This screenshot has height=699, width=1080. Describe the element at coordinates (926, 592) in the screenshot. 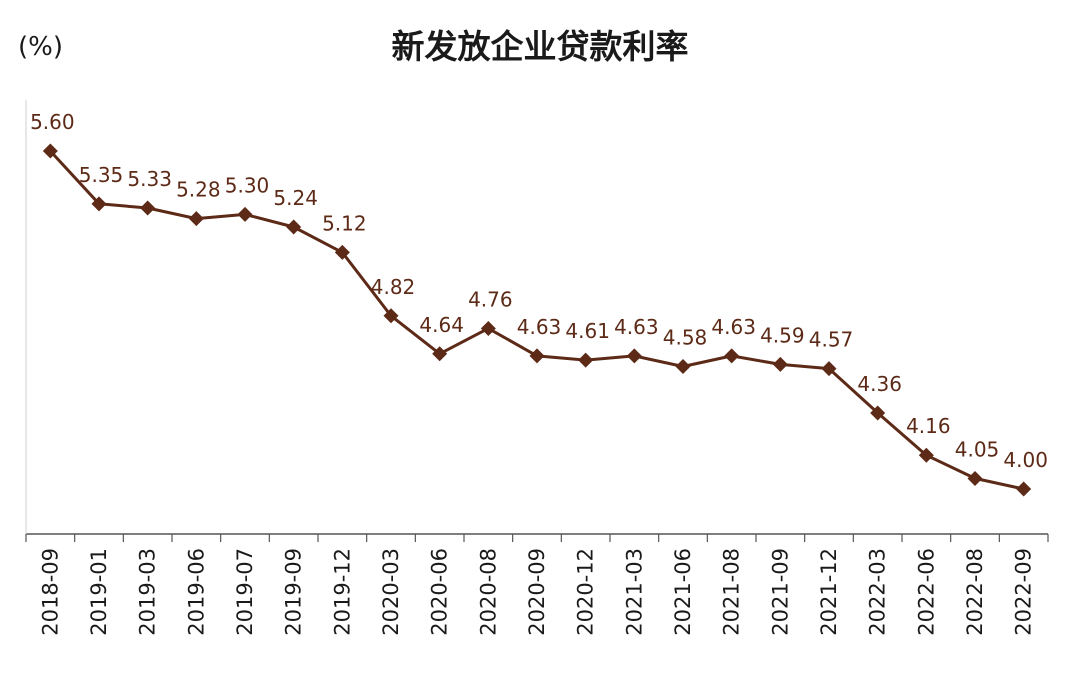

I see `x-tick-label: 2022-06` at that location.